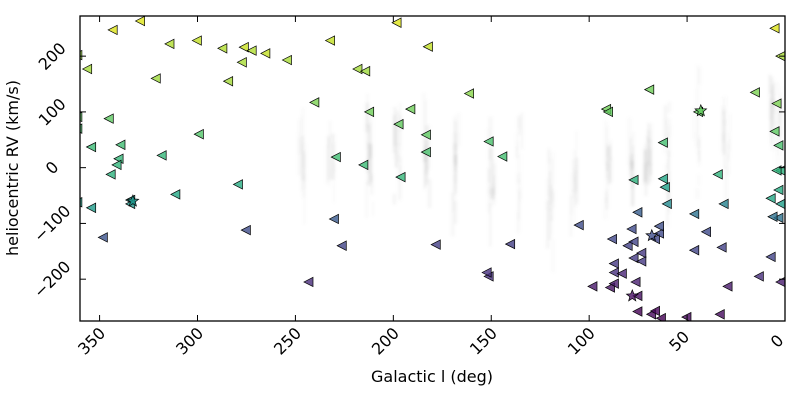 The width and height of the screenshot is (800, 400). What do you see at coordinates (91, 341) in the screenshot?
I see `x-tick-label: 350` at bounding box center [91, 341].